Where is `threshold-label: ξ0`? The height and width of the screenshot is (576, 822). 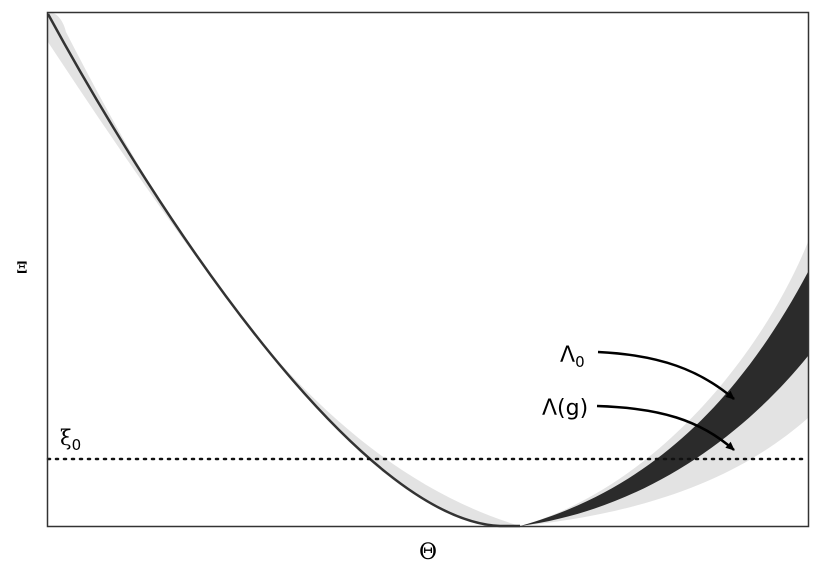 threshold-label: ξ0 is located at coordinates (70, 440).